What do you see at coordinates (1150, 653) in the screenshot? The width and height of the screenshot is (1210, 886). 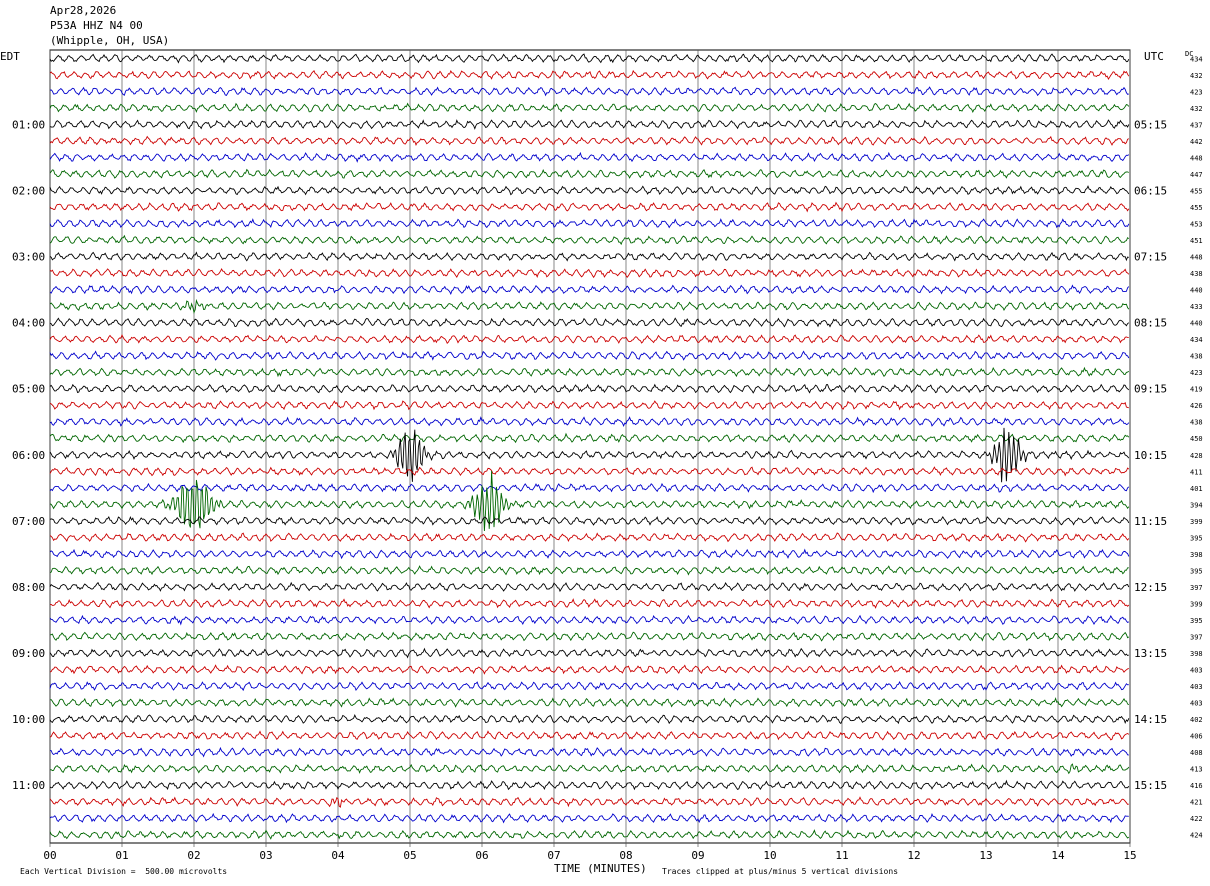 I see `utc-hour-label: 13:15` at bounding box center [1150, 653].